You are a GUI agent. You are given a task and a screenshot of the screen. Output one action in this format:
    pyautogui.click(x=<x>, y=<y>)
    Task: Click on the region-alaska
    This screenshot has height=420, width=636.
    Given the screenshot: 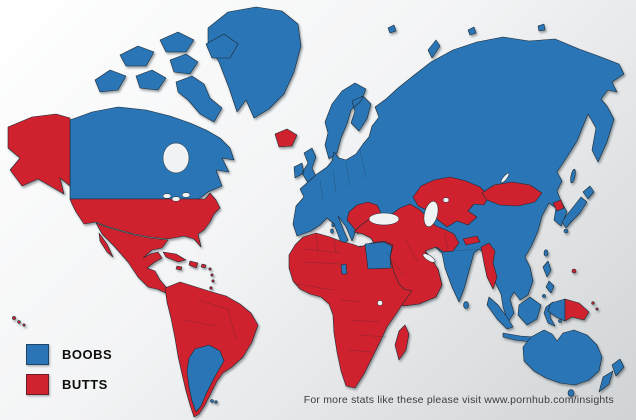 What is the action you would take?
    pyautogui.click(x=39, y=154)
    